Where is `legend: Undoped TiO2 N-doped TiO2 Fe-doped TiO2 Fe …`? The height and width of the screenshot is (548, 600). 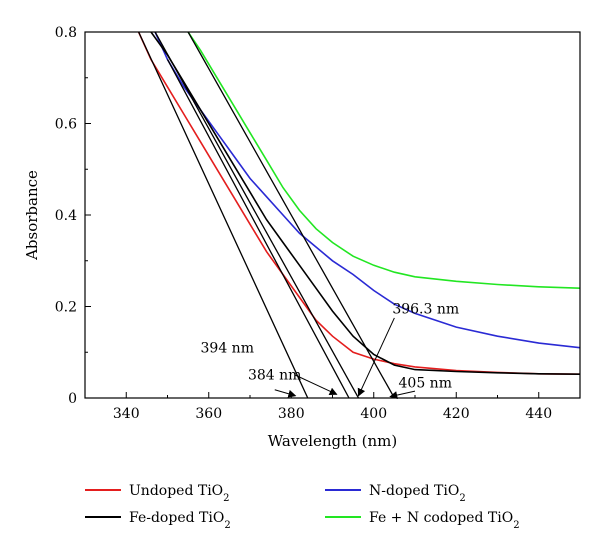
legend: Undoped TiO2 N-doped TiO2 Fe-doped TiO2 Fe … is located at coordinates (302, 507).